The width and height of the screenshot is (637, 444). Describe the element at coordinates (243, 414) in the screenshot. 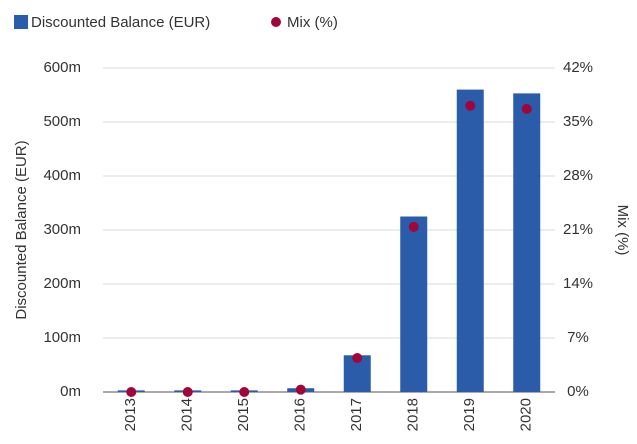

I see `x-tick-label: 2015` at that location.